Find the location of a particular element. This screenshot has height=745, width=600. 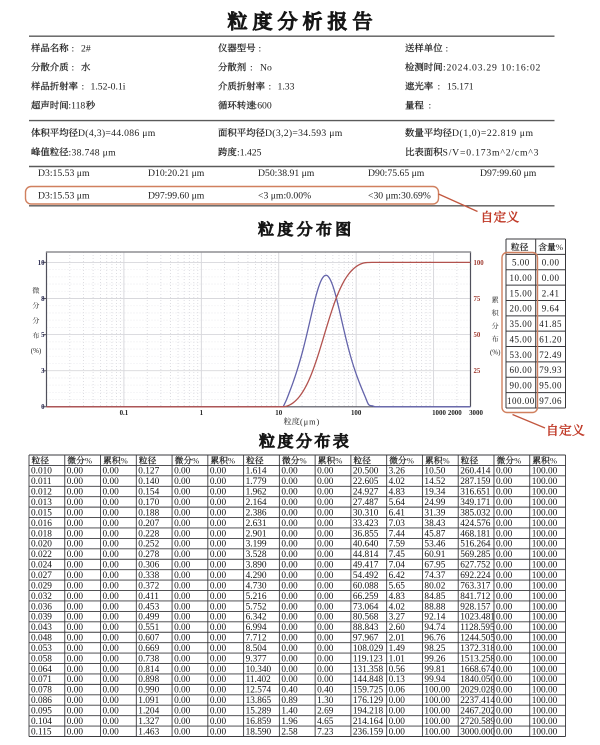

svg-text: 1372.318 is located at coordinates (477, 649).